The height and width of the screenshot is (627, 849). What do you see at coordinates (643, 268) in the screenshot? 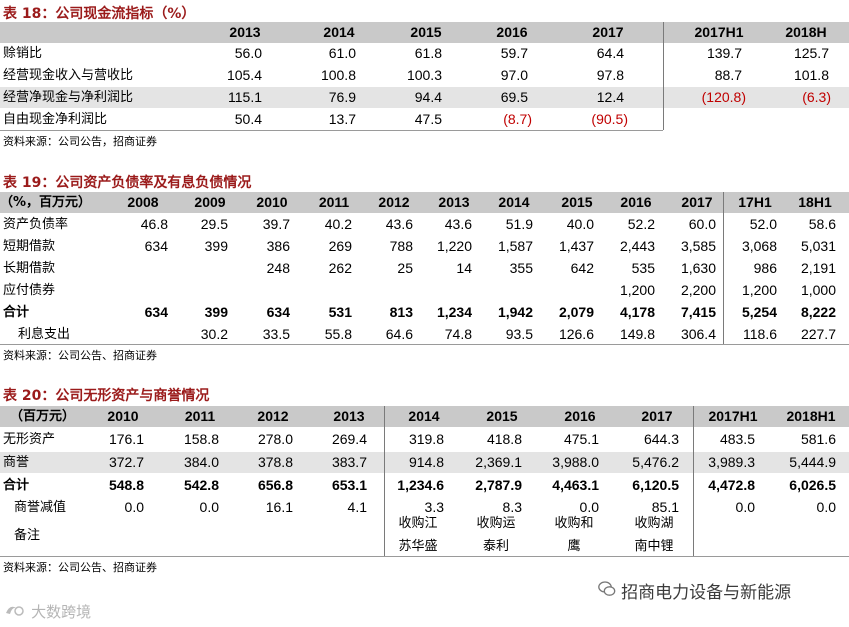
I see `table-cell: 535` at bounding box center [643, 268].